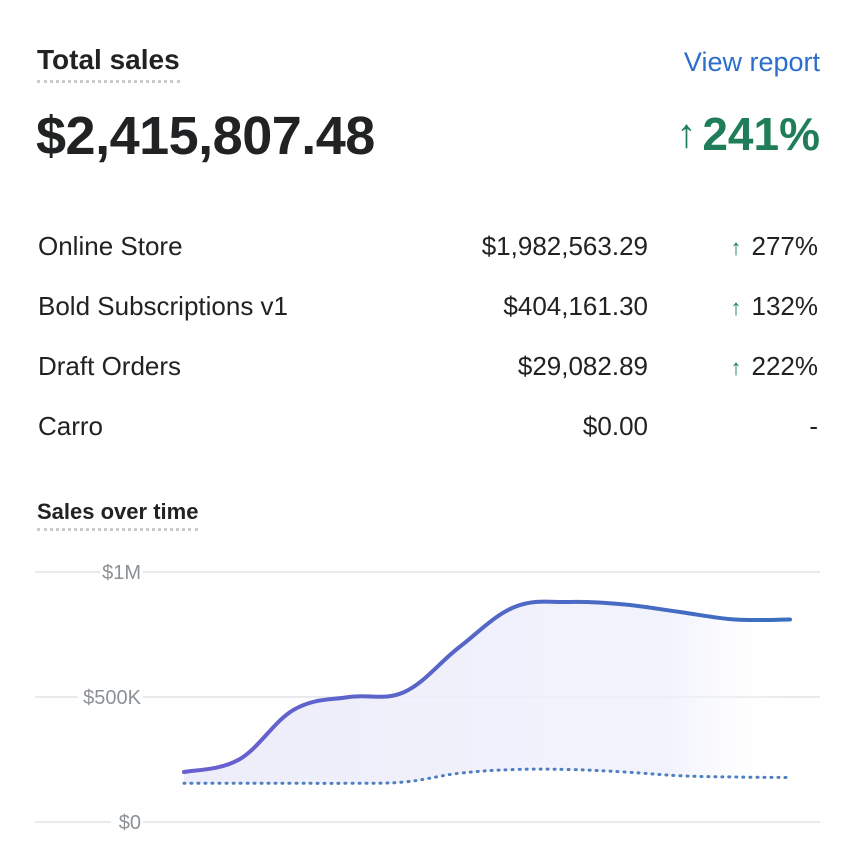  I want to click on channel-change-value: 277%, so click(785, 246).